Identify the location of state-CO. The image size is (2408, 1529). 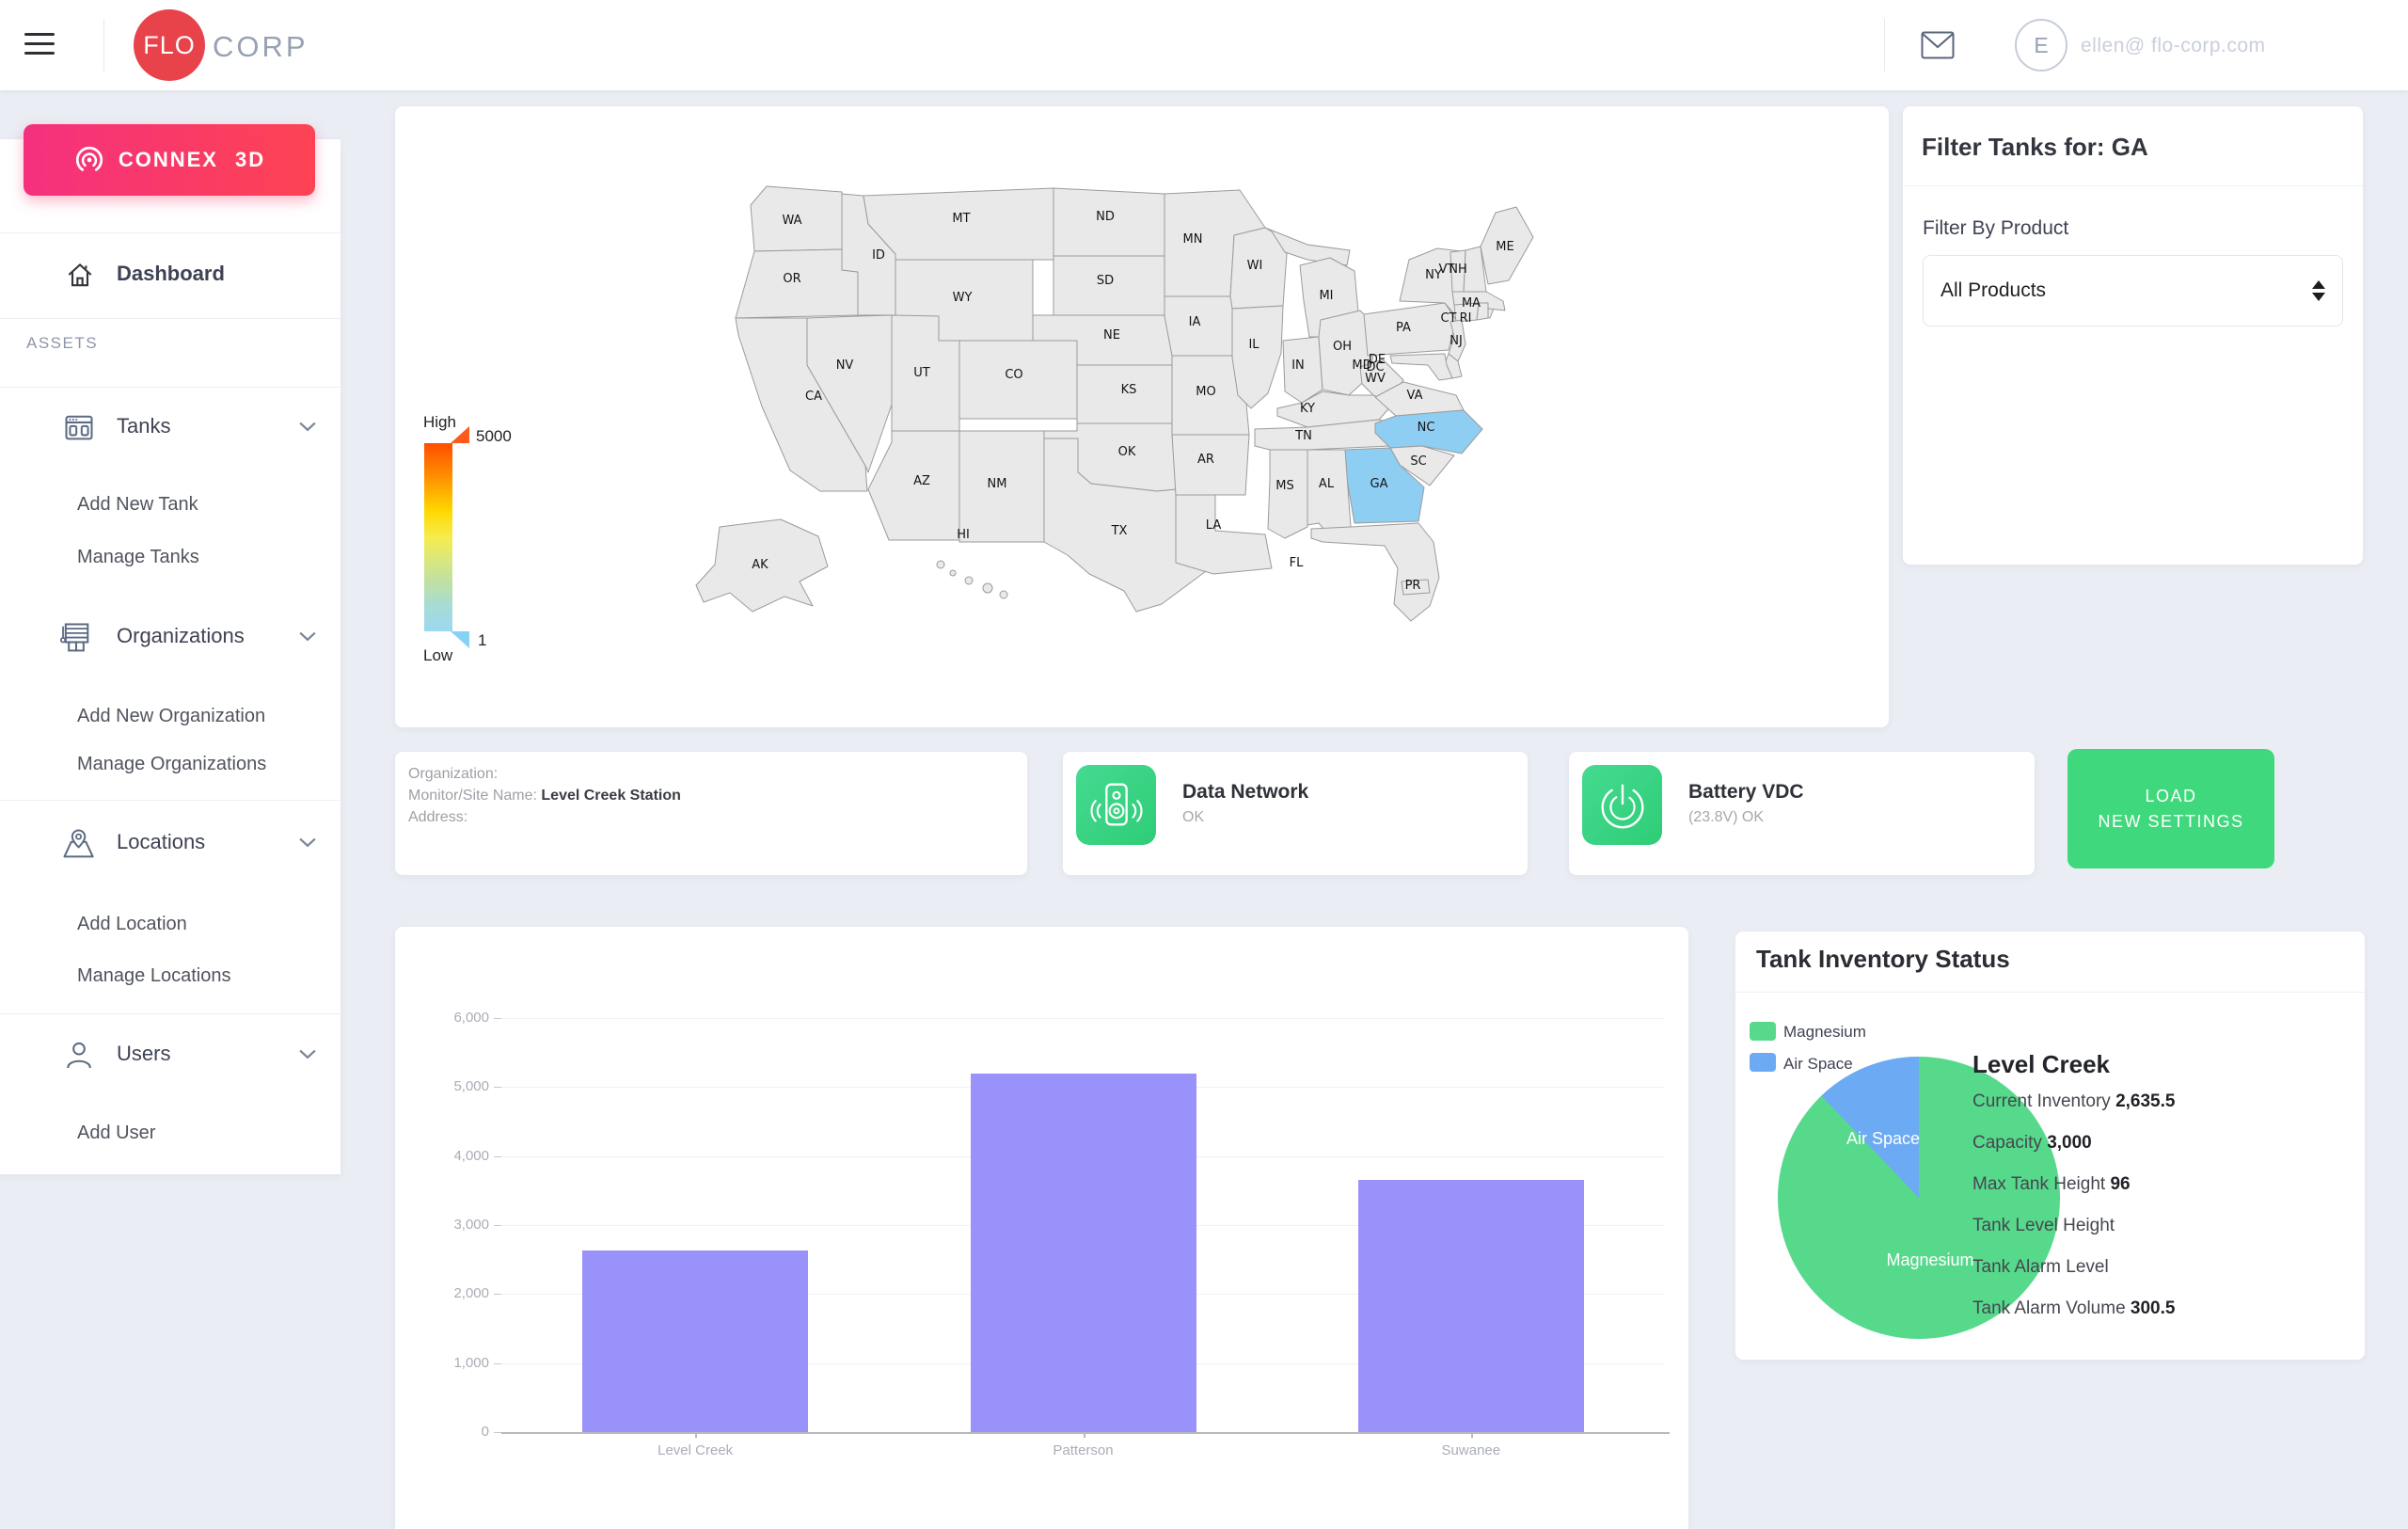
(1018, 380).